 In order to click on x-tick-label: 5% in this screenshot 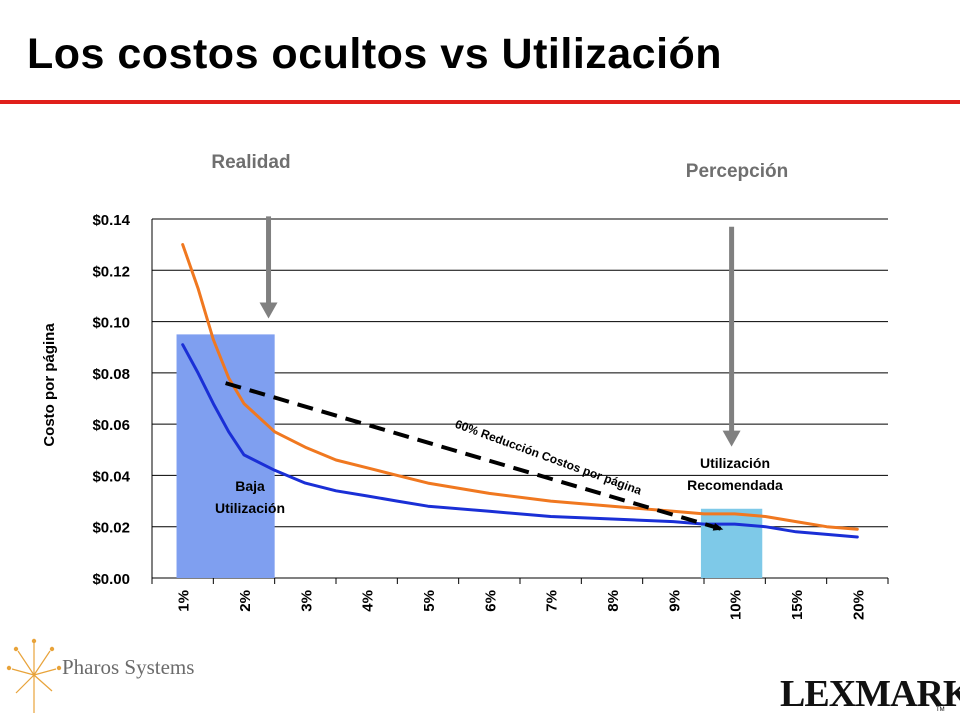, I will do `click(429, 601)`.